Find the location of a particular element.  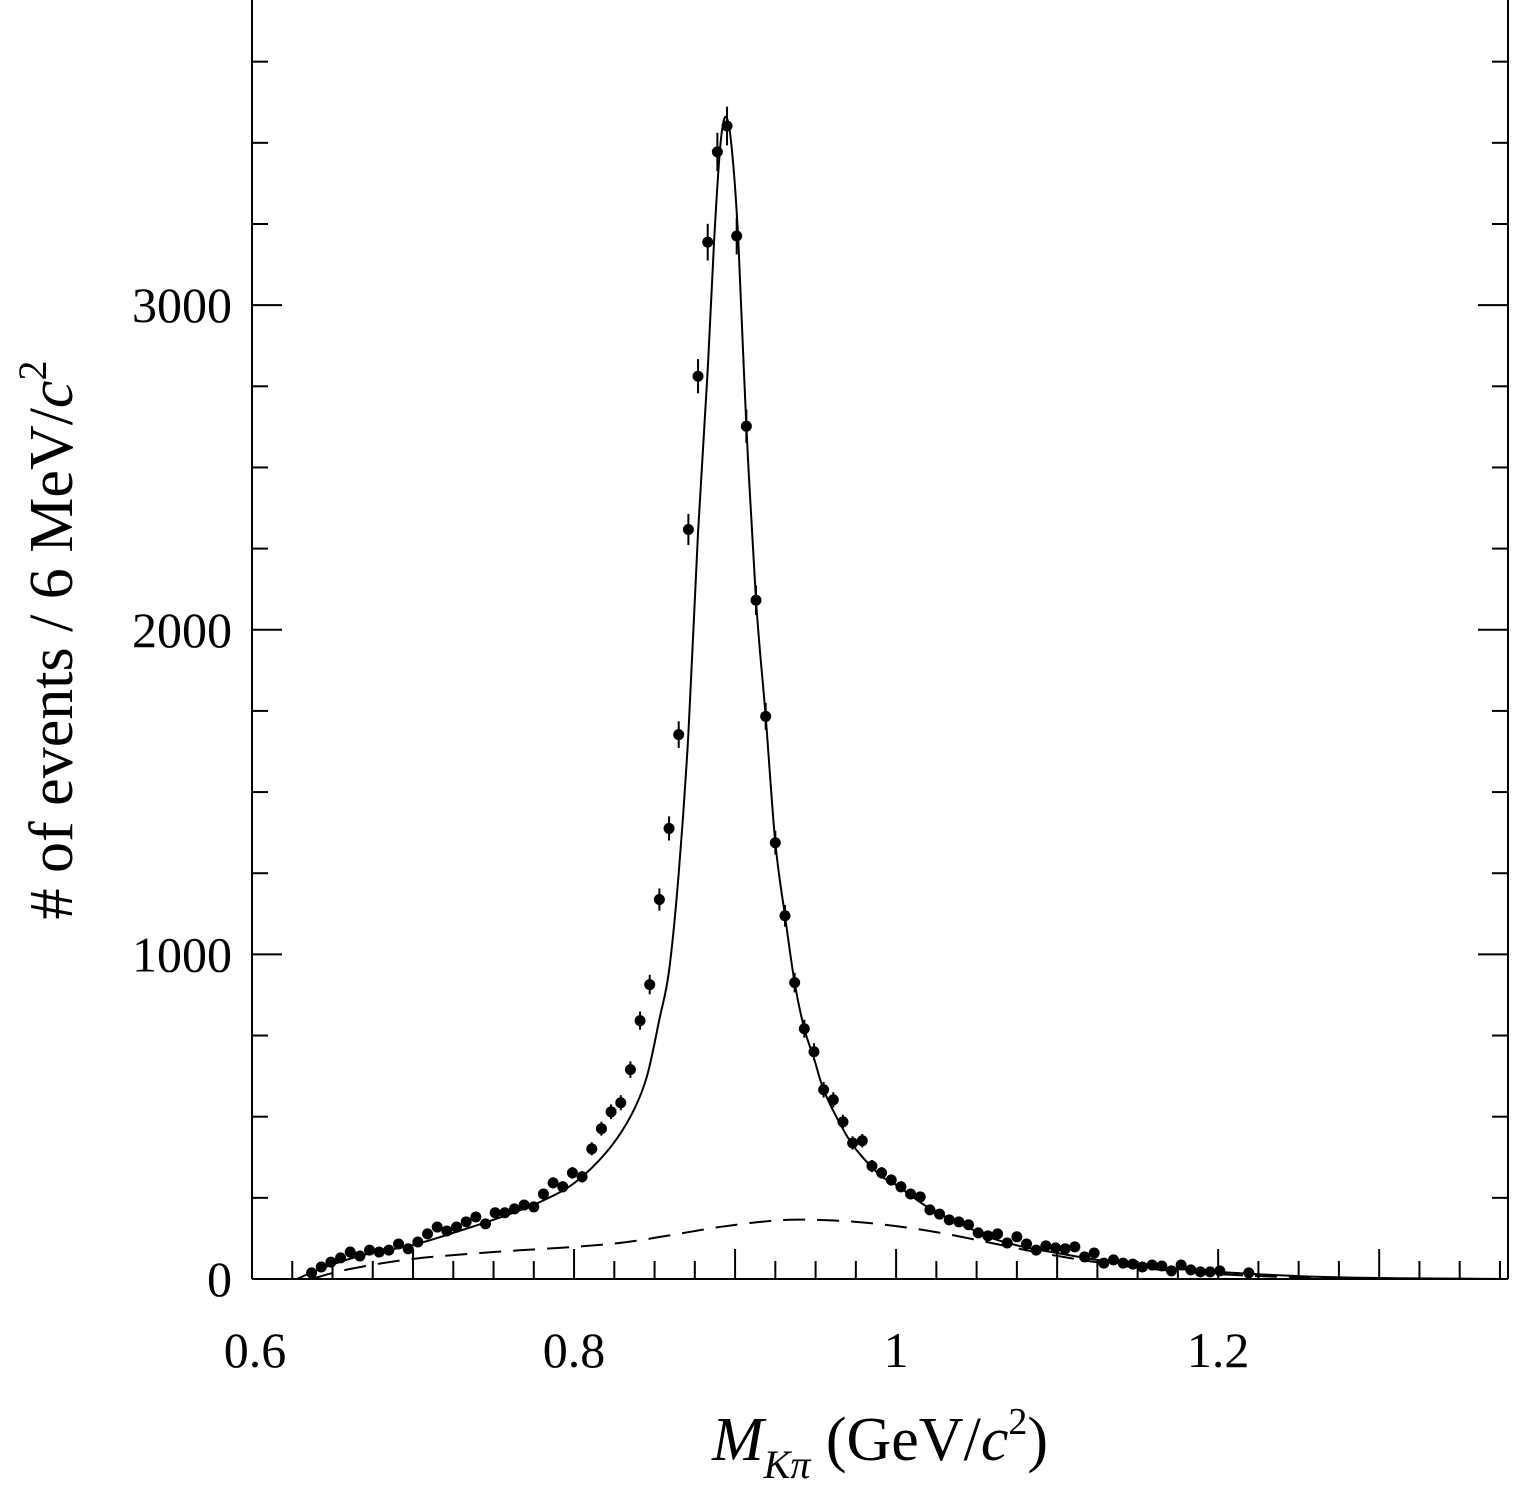

x-axis-title: MKπ (GeV/c2) is located at coordinates (879, 1444).